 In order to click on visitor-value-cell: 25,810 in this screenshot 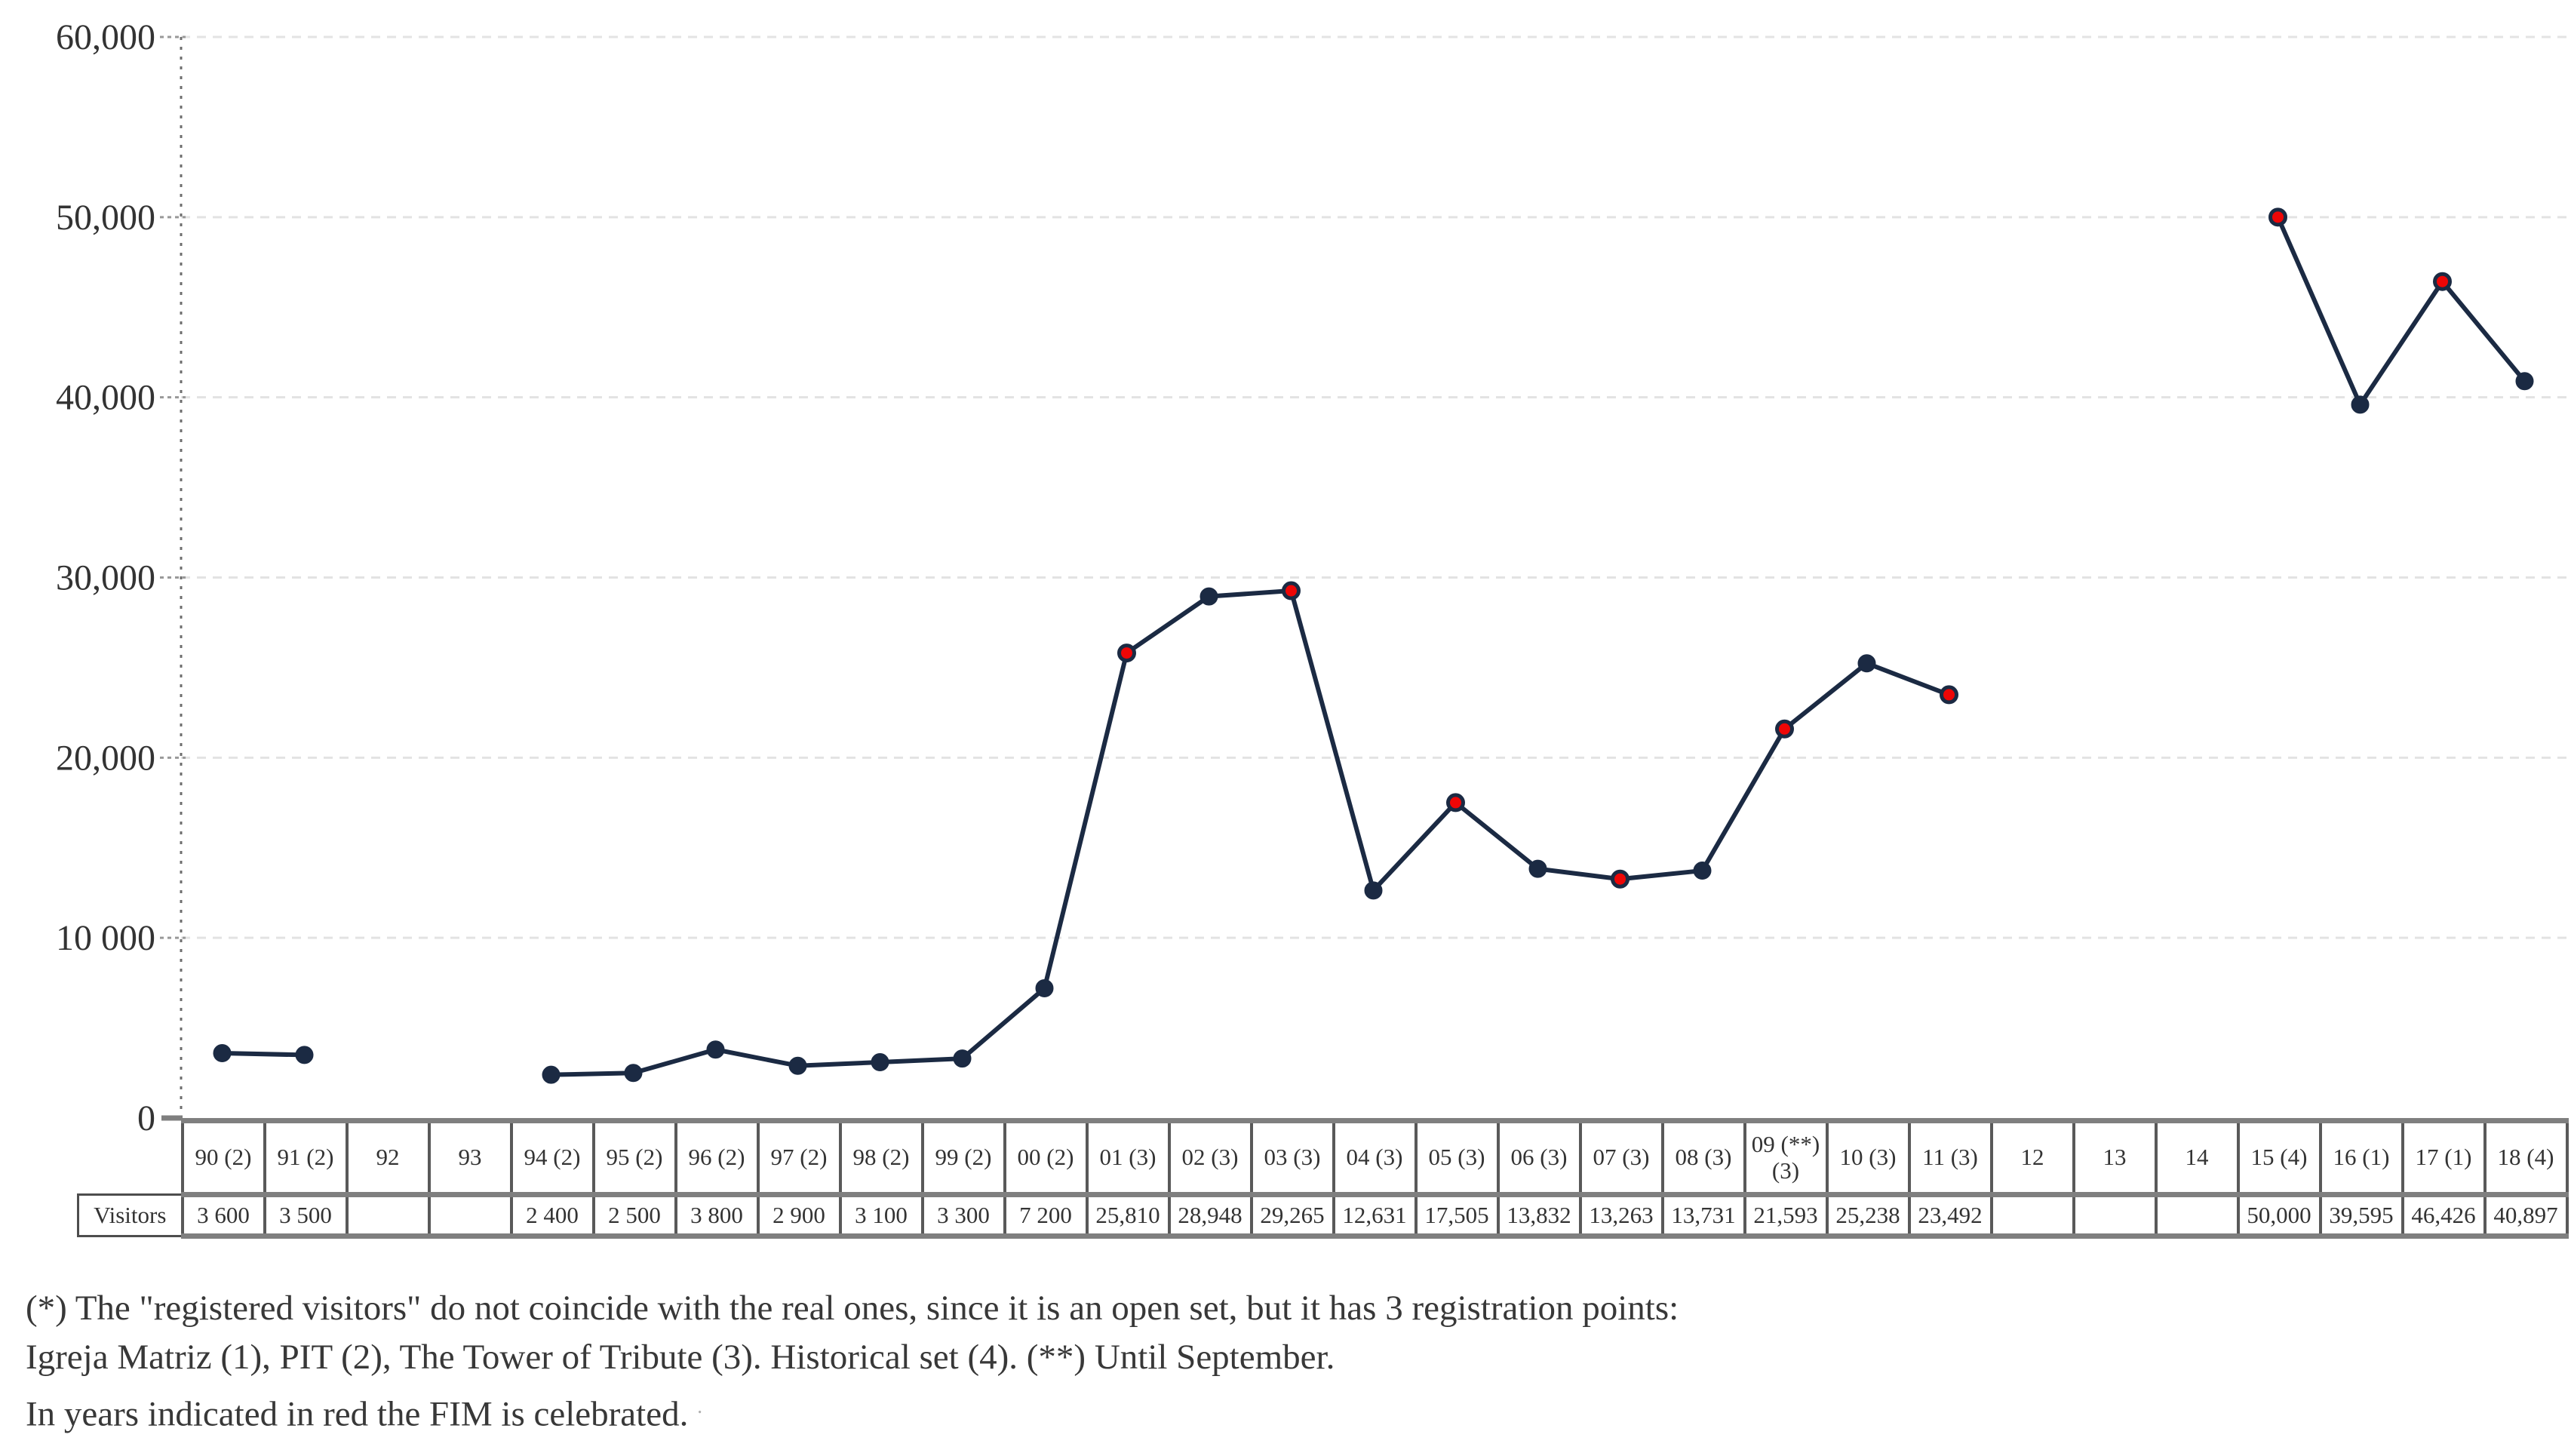, I will do `click(1128, 1215)`.